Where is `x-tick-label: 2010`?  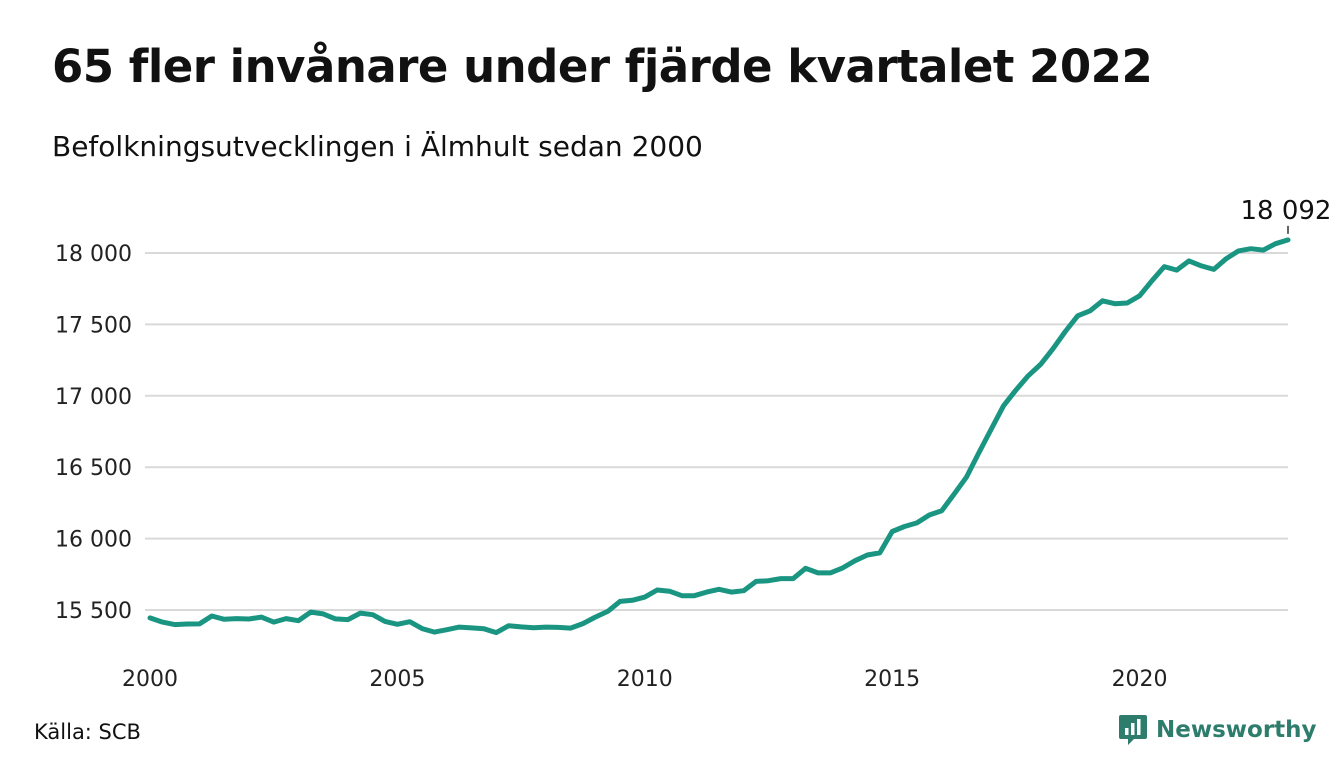 x-tick-label: 2010 is located at coordinates (645, 679).